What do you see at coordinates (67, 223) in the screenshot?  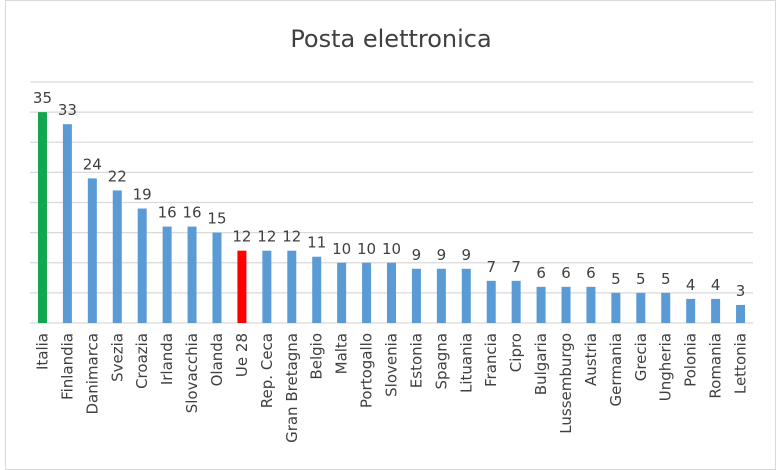 I see `bar-finlandia` at bounding box center [67, 223].